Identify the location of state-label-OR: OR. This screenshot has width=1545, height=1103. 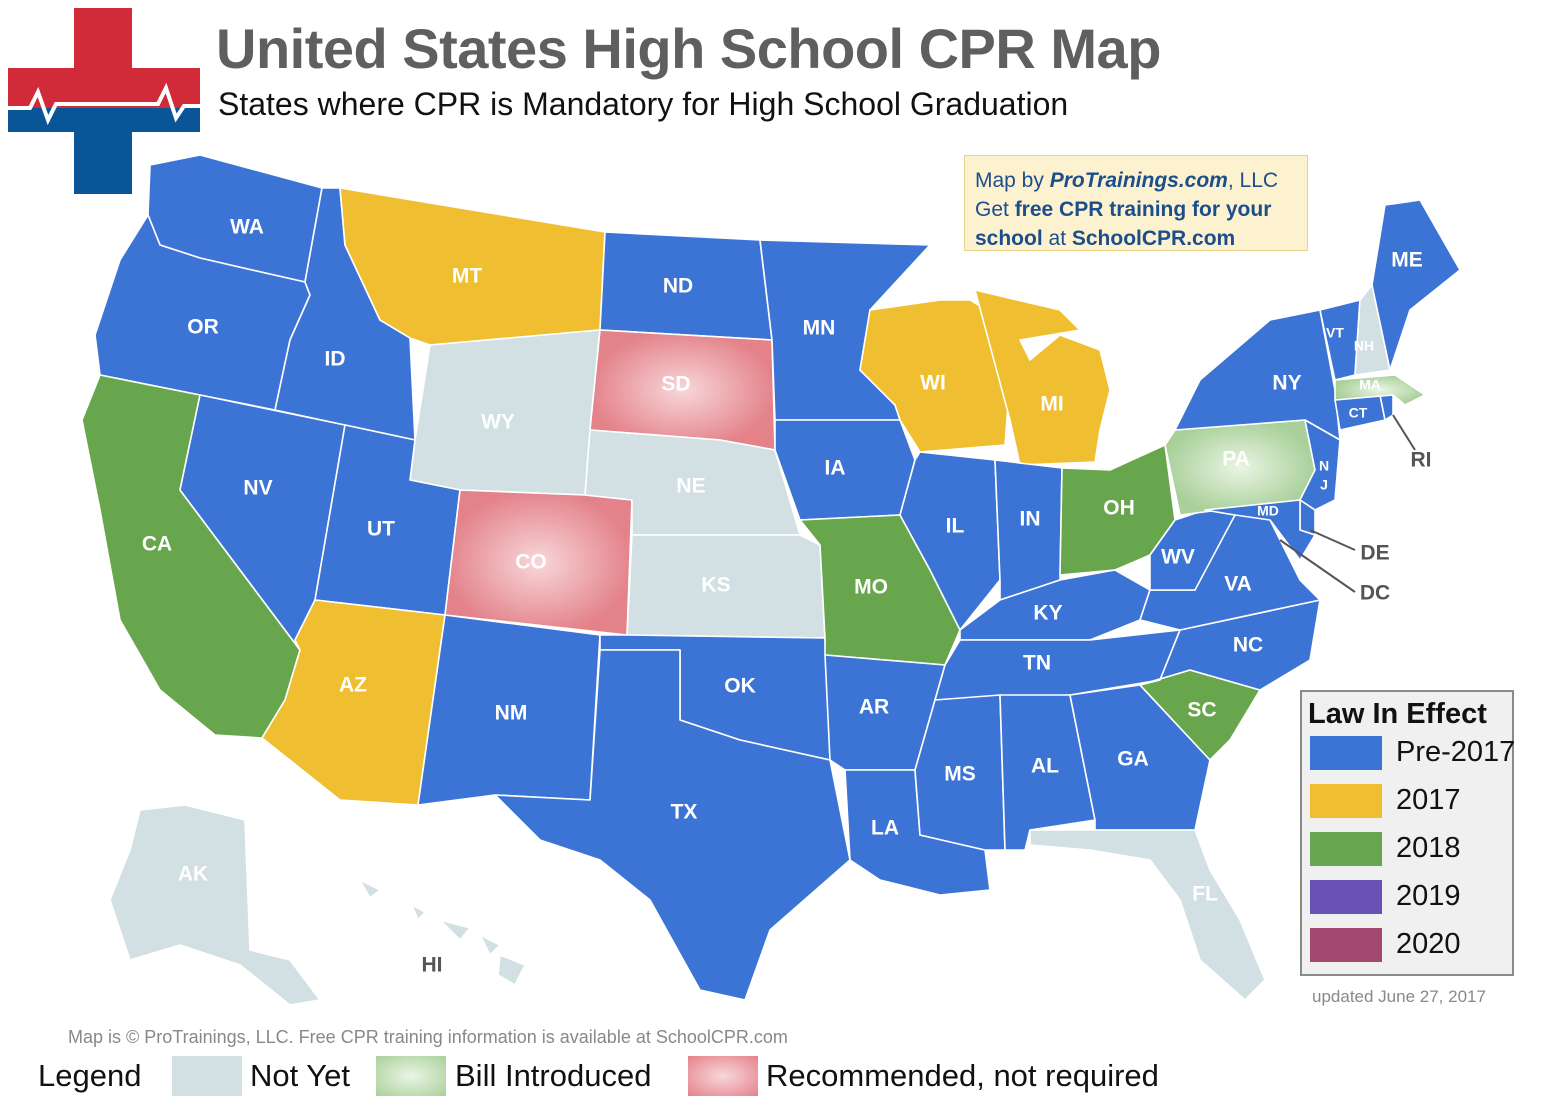
(203, 327).